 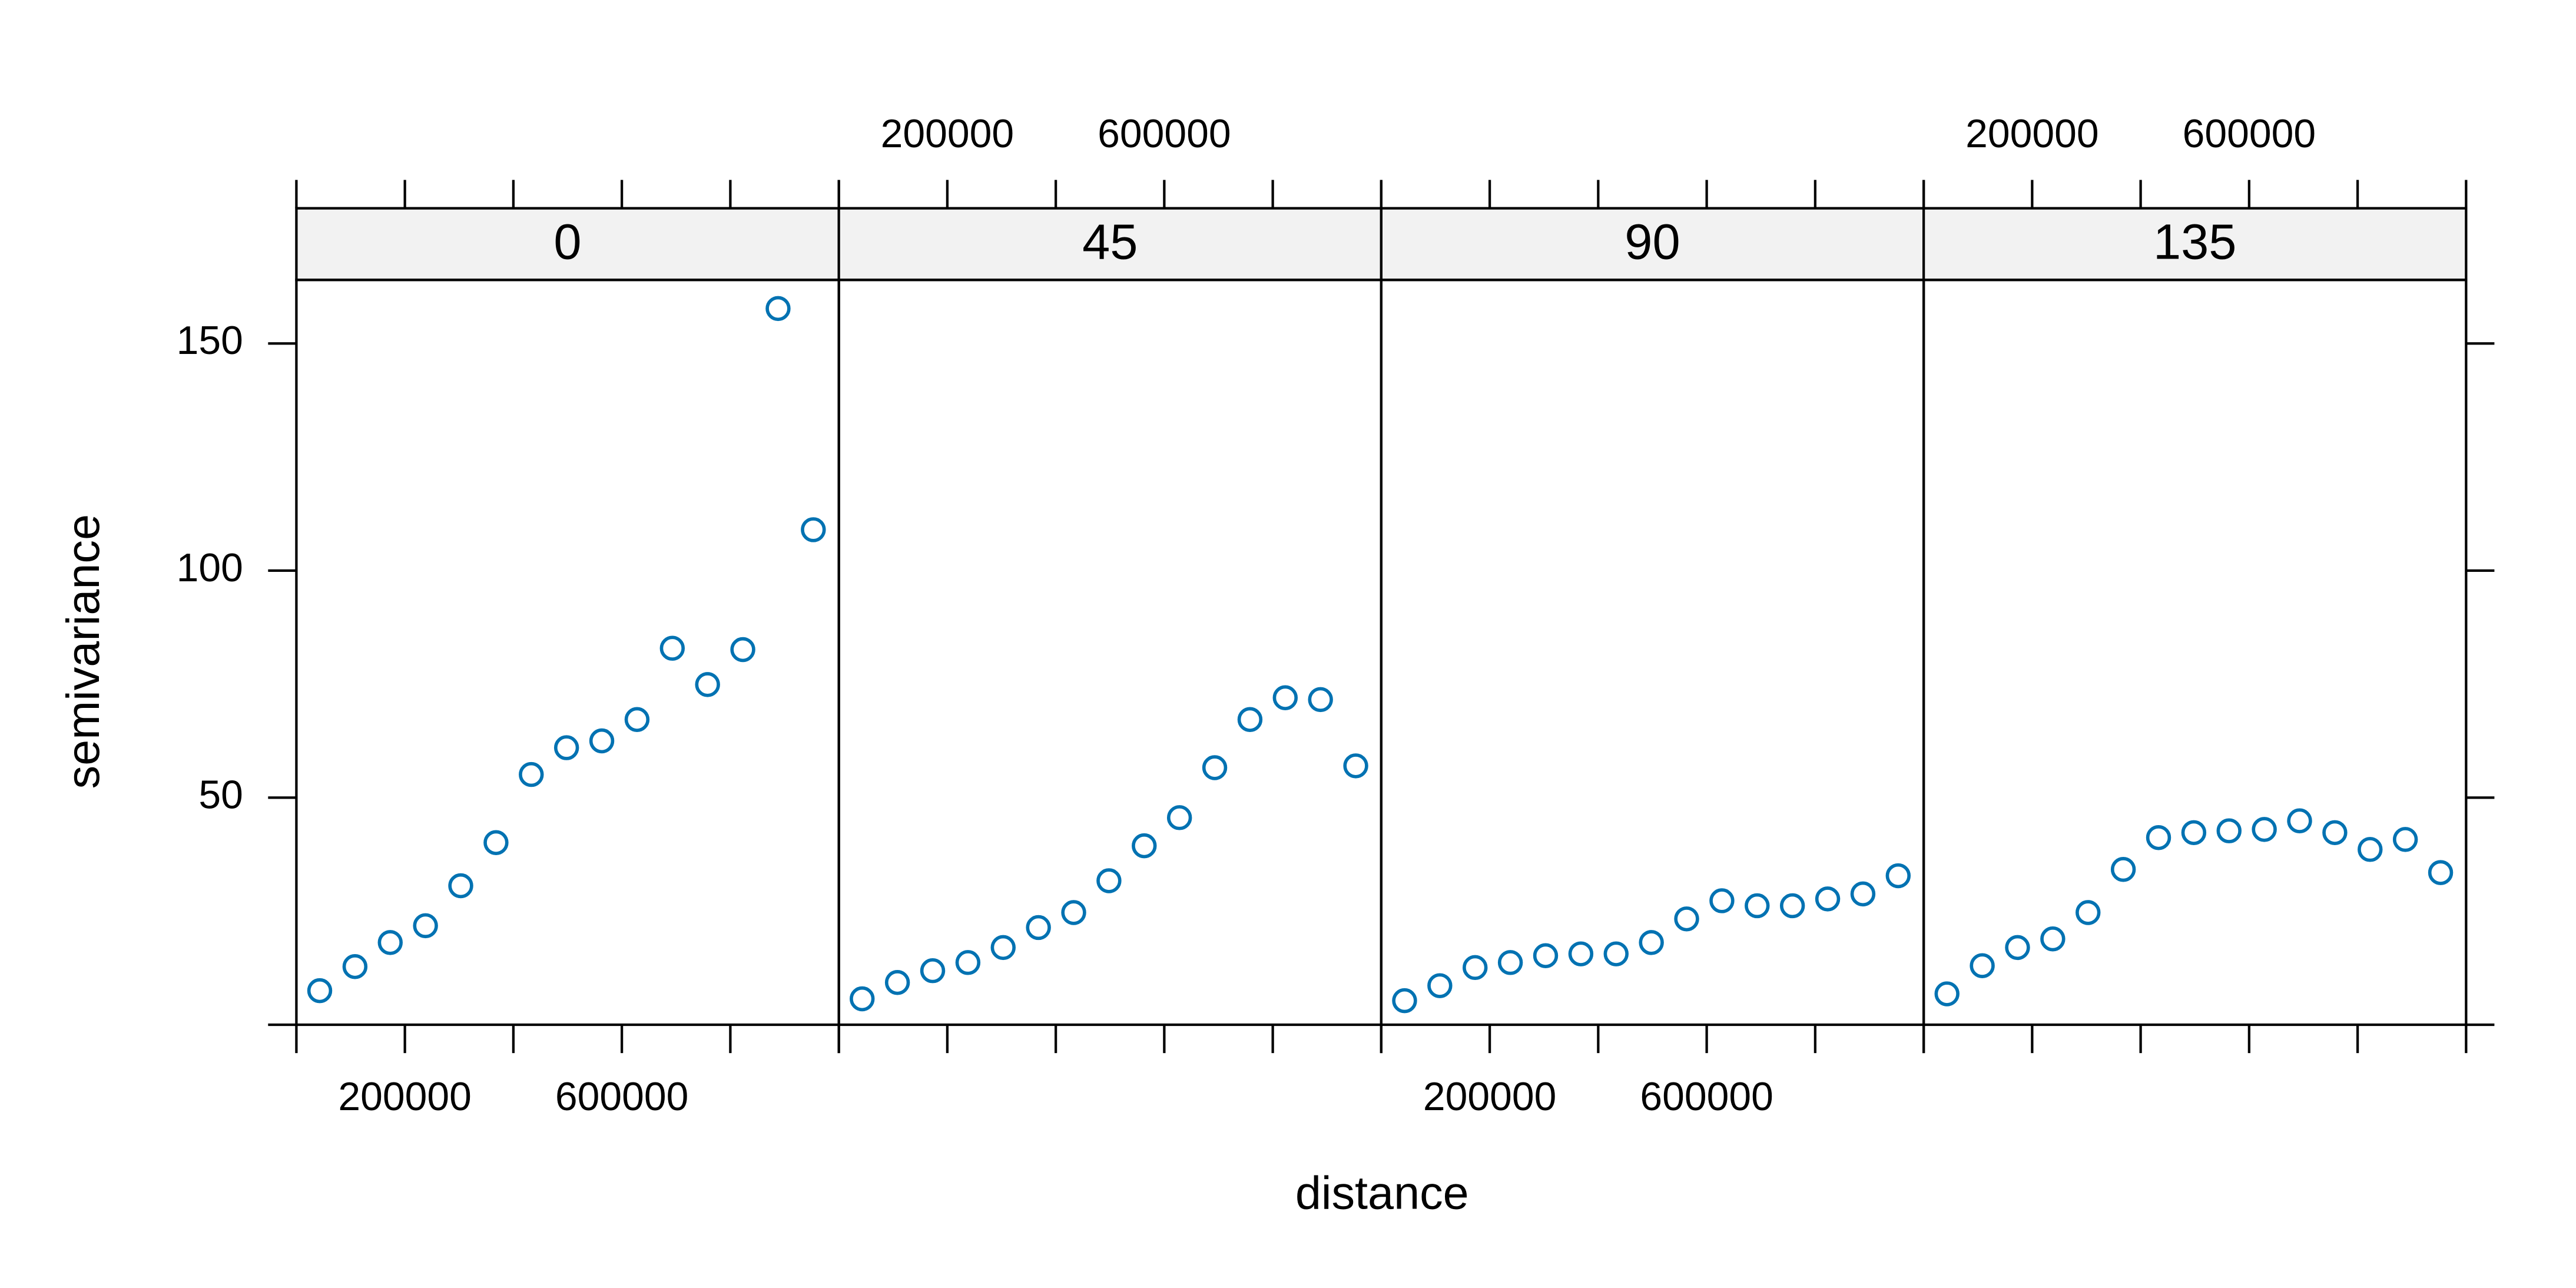 I want to click on y-axis-title: semivariance, so click(x=83, y=651).